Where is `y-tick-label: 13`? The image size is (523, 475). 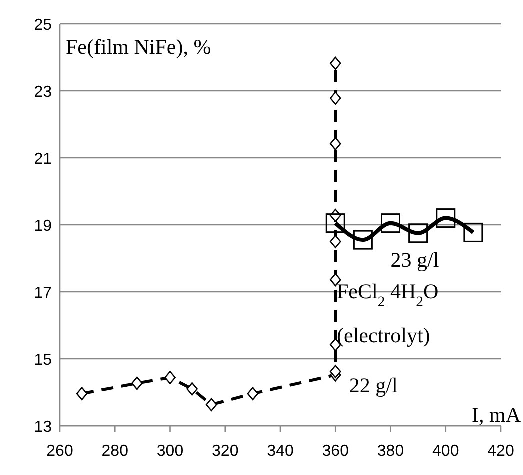 y-tick-label: 13 is located at coordinates (43, 427).